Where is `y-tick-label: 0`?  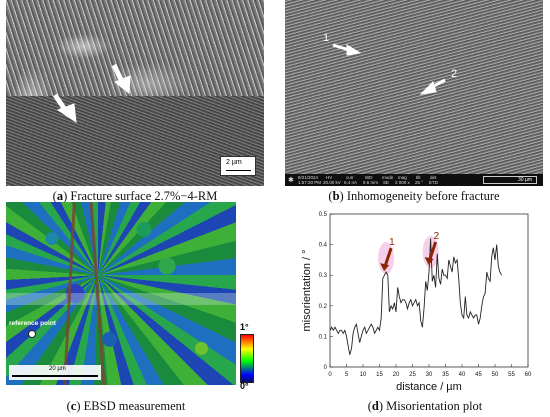
y-tick-label: 0 is located at coordinates (326, 368).